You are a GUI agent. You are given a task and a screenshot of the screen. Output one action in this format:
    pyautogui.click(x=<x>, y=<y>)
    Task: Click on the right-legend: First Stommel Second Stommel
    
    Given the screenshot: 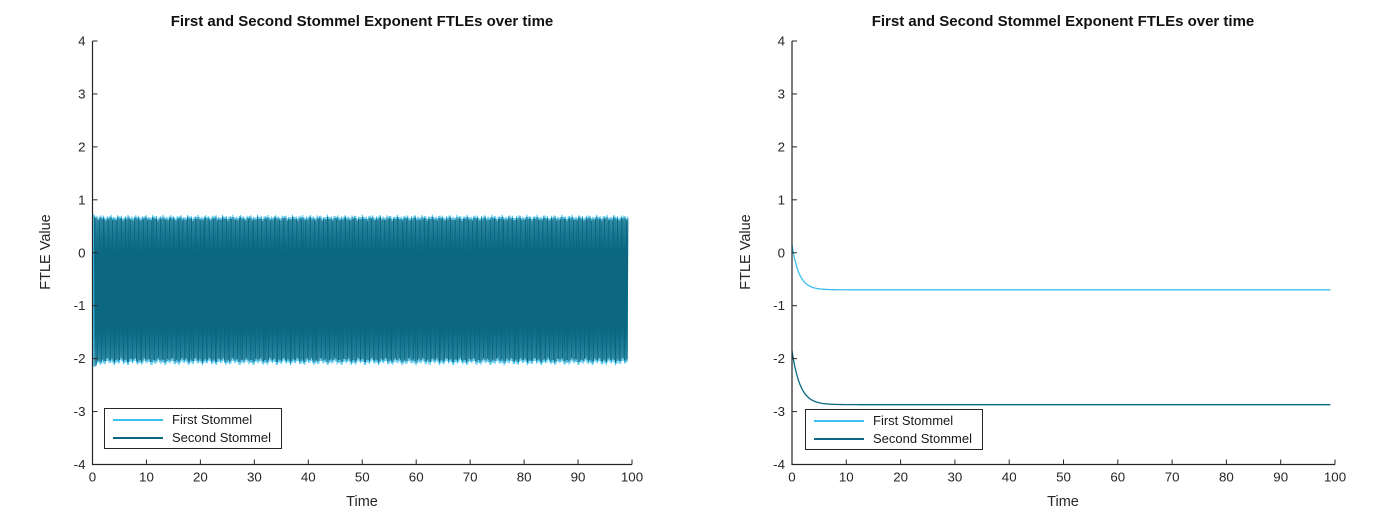 What is the action you would take?
    pyautogui.click(x=894, y=429)
    